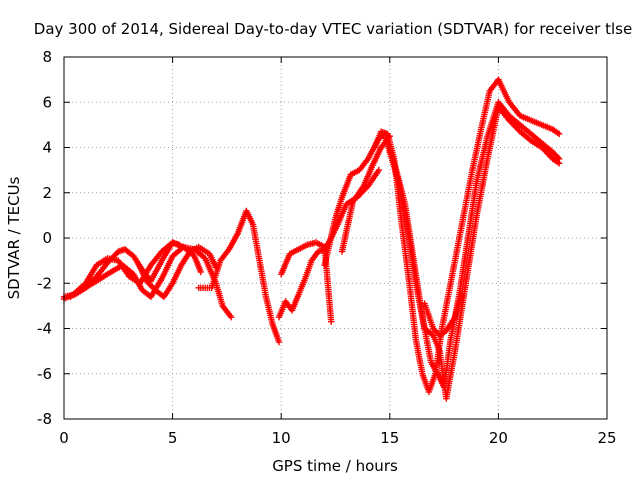  I want to click on y-tick-label: -4, so click(44, 329).